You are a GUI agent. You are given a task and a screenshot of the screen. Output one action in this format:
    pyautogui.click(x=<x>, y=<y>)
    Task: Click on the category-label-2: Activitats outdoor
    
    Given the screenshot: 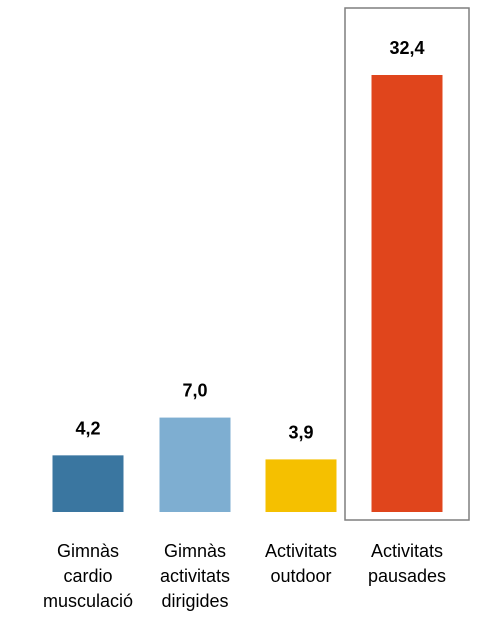 What is the action you would take?
    pyautogui.click(x=301, y=563)
    